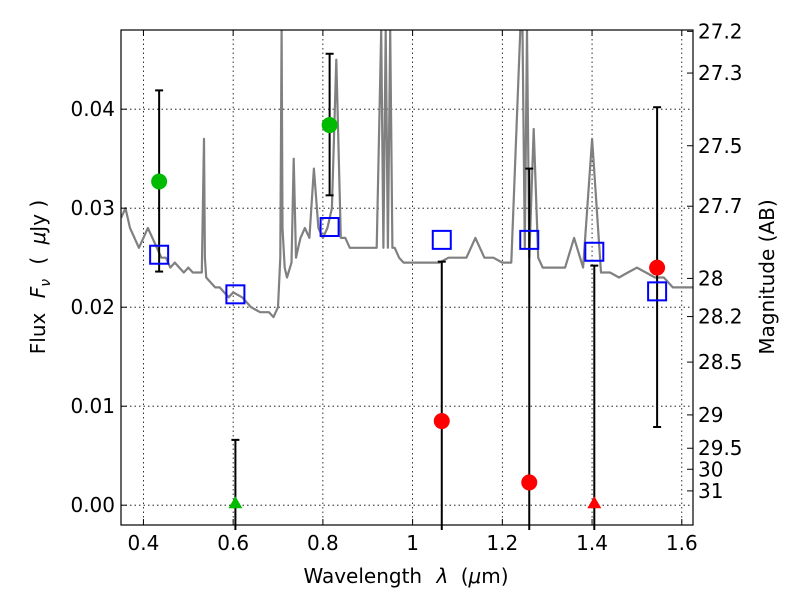 The height and width of the screenshot is (600, 800). I want to click on y-tick-label: 0.01, so click(92, 406).